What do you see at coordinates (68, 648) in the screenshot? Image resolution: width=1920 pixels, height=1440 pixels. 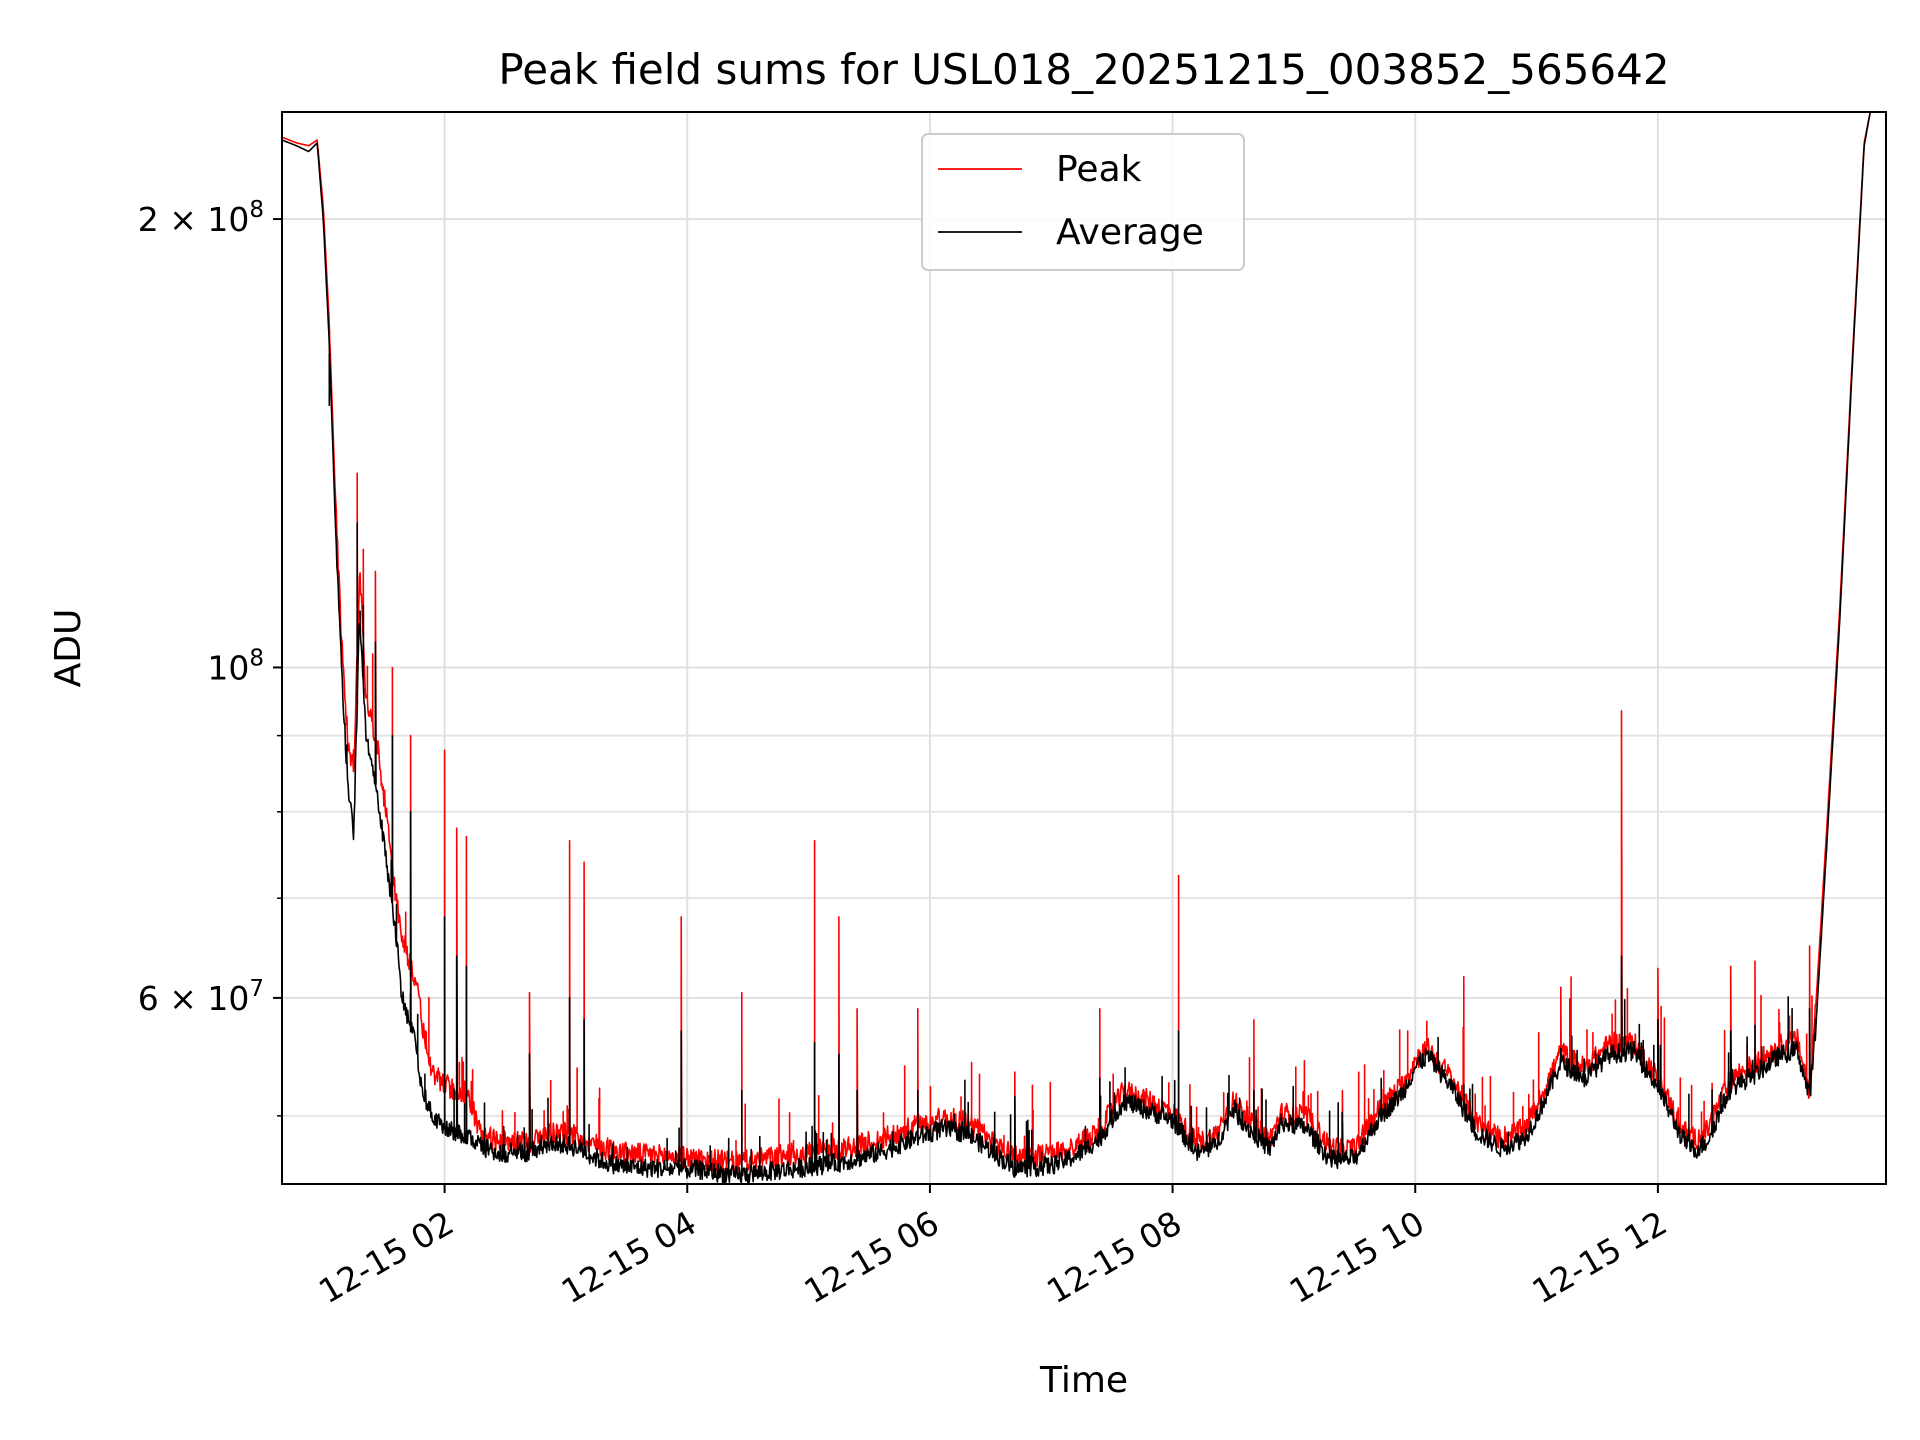 I see `y-axis-label: ADU` at bounding box center [68, 648].